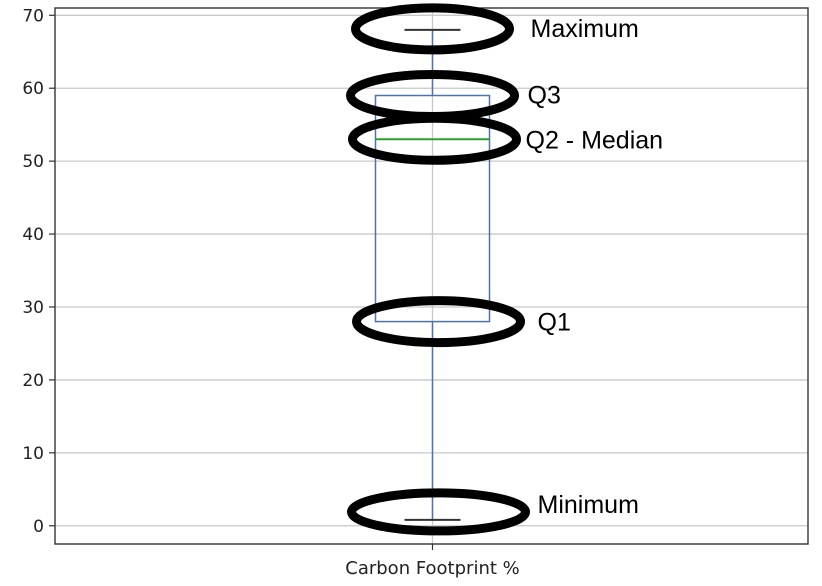 Image resolution: width=822 pixels, height=586 pixels. Describe the element at coordinates (33, 89) in the screenshot. I see `y-tick-label: 60` at that location.